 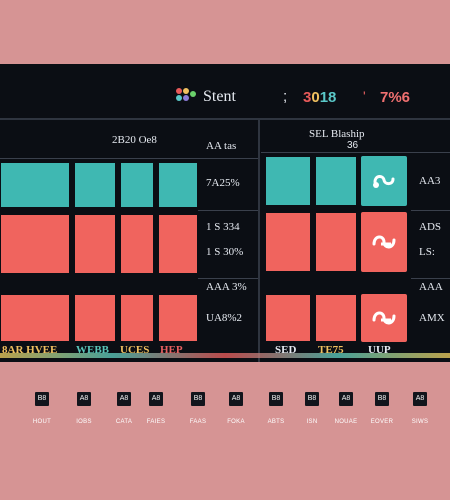 I want to click on row-label: UA8%2, so click(x=224, y=318).